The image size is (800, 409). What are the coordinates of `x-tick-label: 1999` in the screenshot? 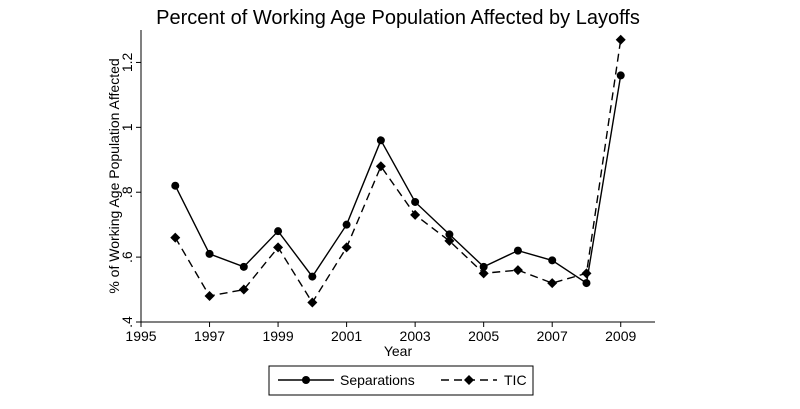 It's located at (277, 336).